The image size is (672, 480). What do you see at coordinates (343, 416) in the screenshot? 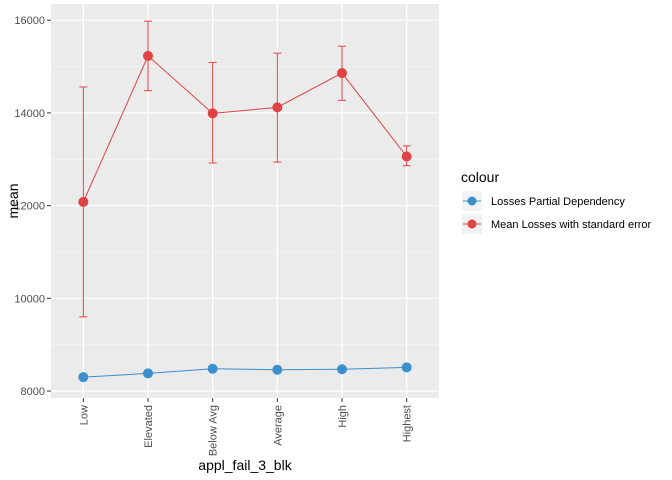
I see `x-tick-label: High` at bounding box center [343, 416].